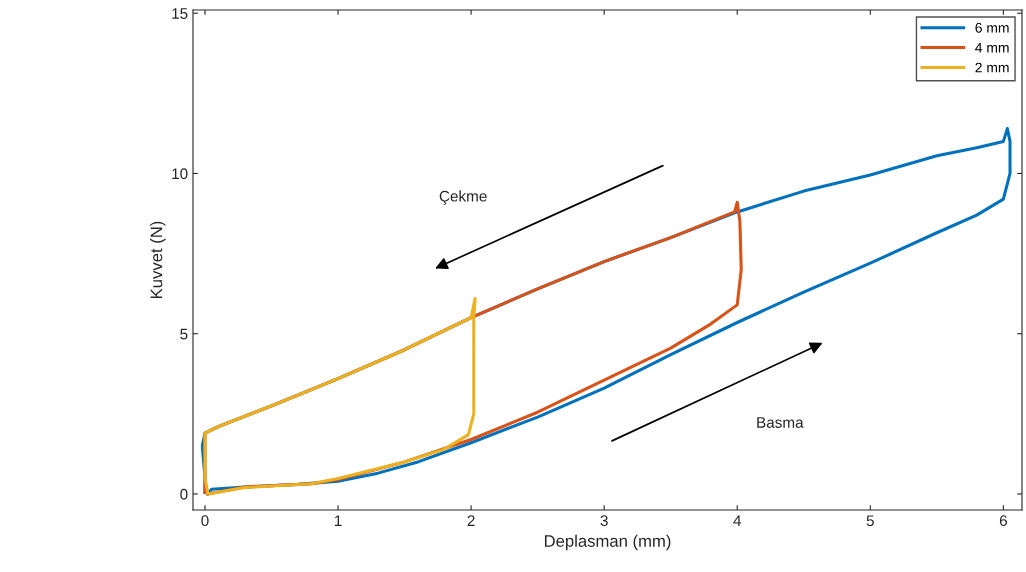  I want to click on x-tick-label: 0, so click(205, 521).